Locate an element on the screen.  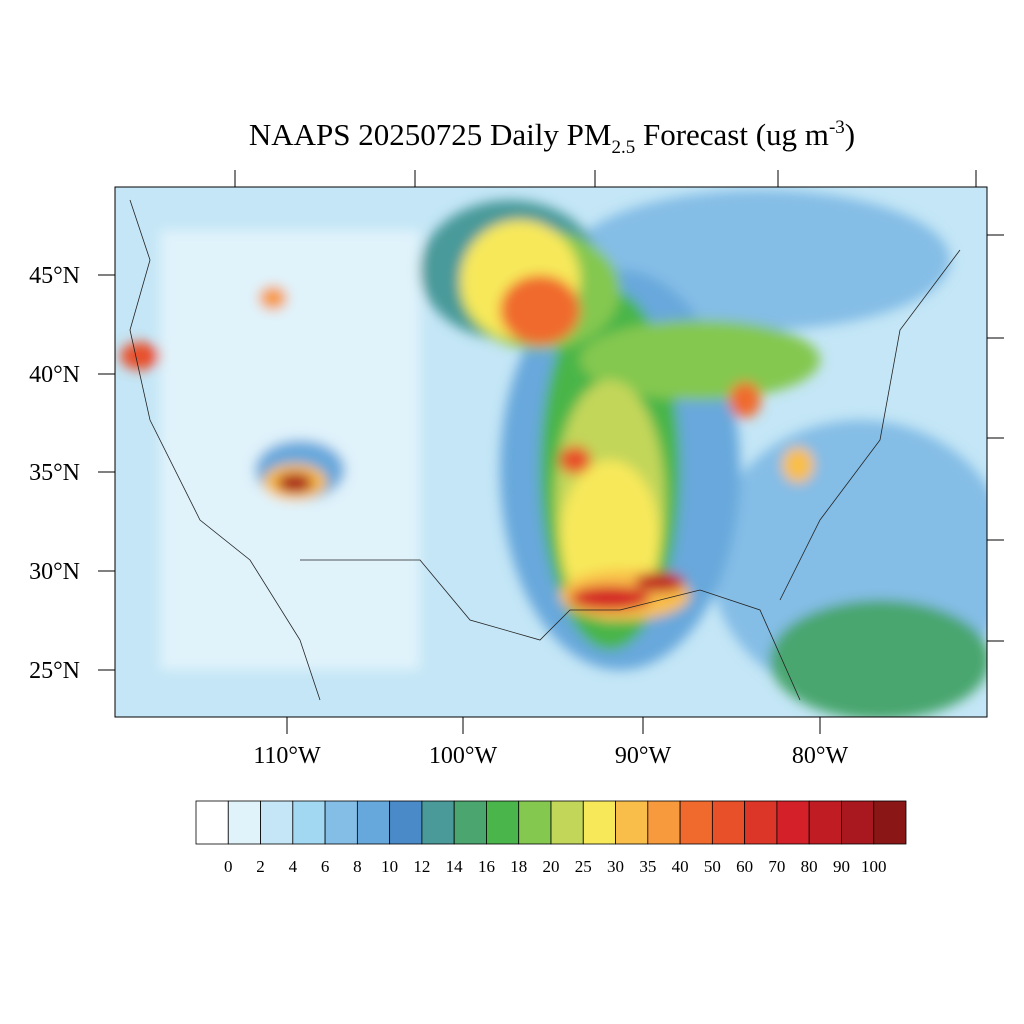
colorbar-label: 40 is located at coordinates (680, 866).